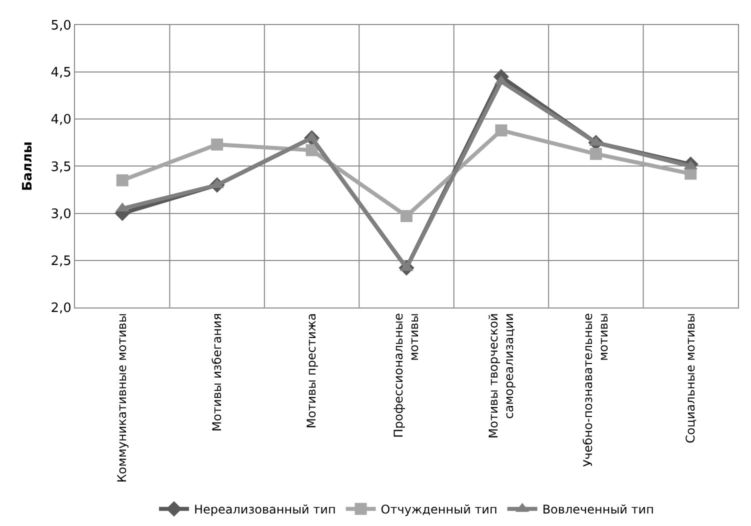 This screenshot has height=526, width=751. I want to click on legend-label: Нереализованный тип, so click(265, 509).